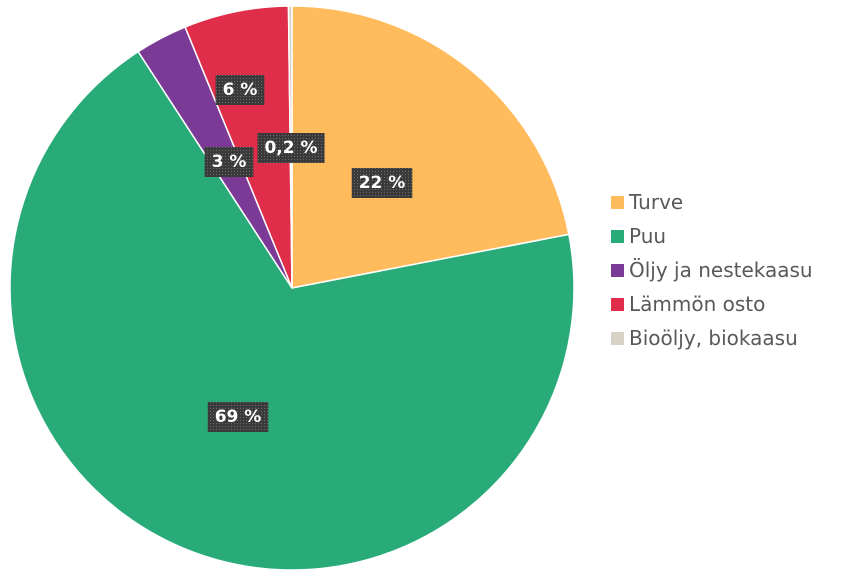 The width and height of the screenshot is (859, 570). I want to click on legend-label-turve: Turve, so click(656, 202).